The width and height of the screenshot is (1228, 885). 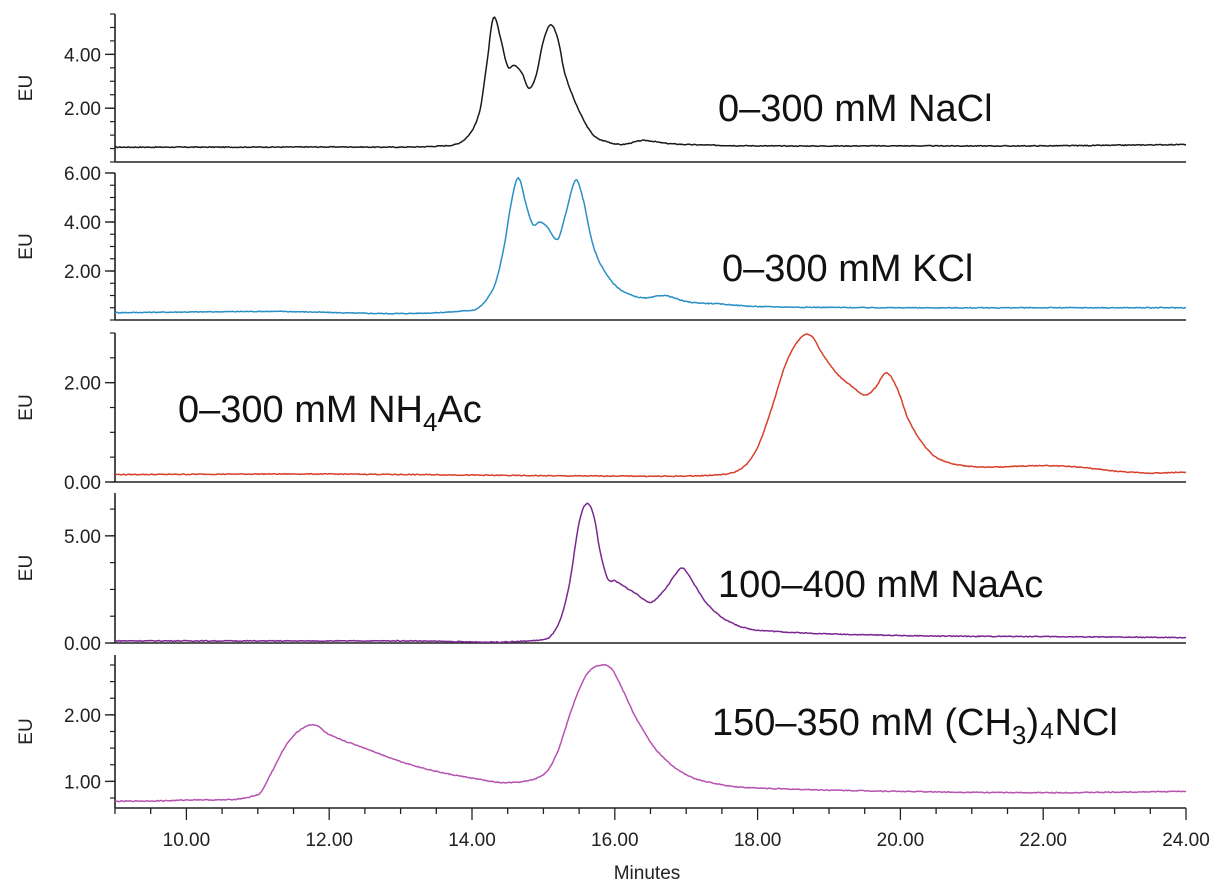 I want to click on annotation-main: 0–300 mM KCl, so click(x=847, y=269).